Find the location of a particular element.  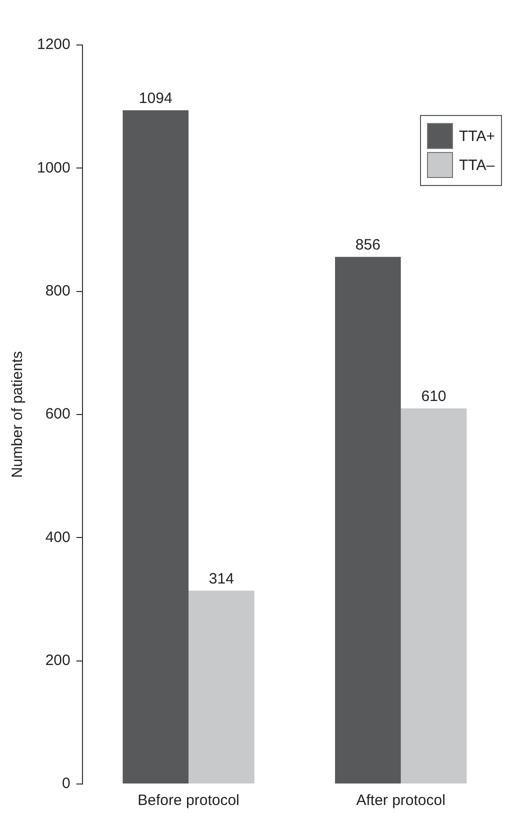

data-label: 314 is located at coordinates (221, 579).